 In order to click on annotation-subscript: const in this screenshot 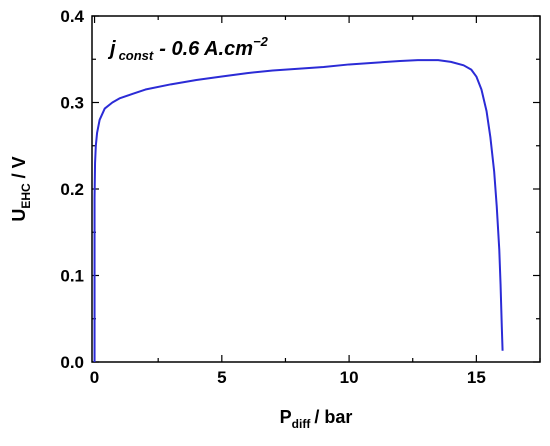, I will do `click(136, 55)`.